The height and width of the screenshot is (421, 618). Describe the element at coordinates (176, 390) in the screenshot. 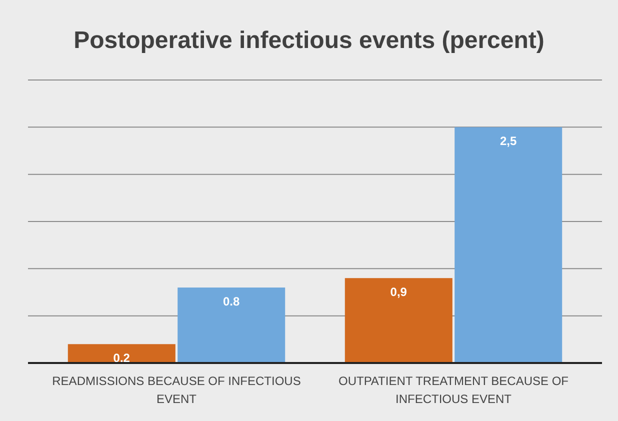

I see `x-tick-label: READMISSIONS BECAUSE OF INFECTIOUS EVENT` at that location.